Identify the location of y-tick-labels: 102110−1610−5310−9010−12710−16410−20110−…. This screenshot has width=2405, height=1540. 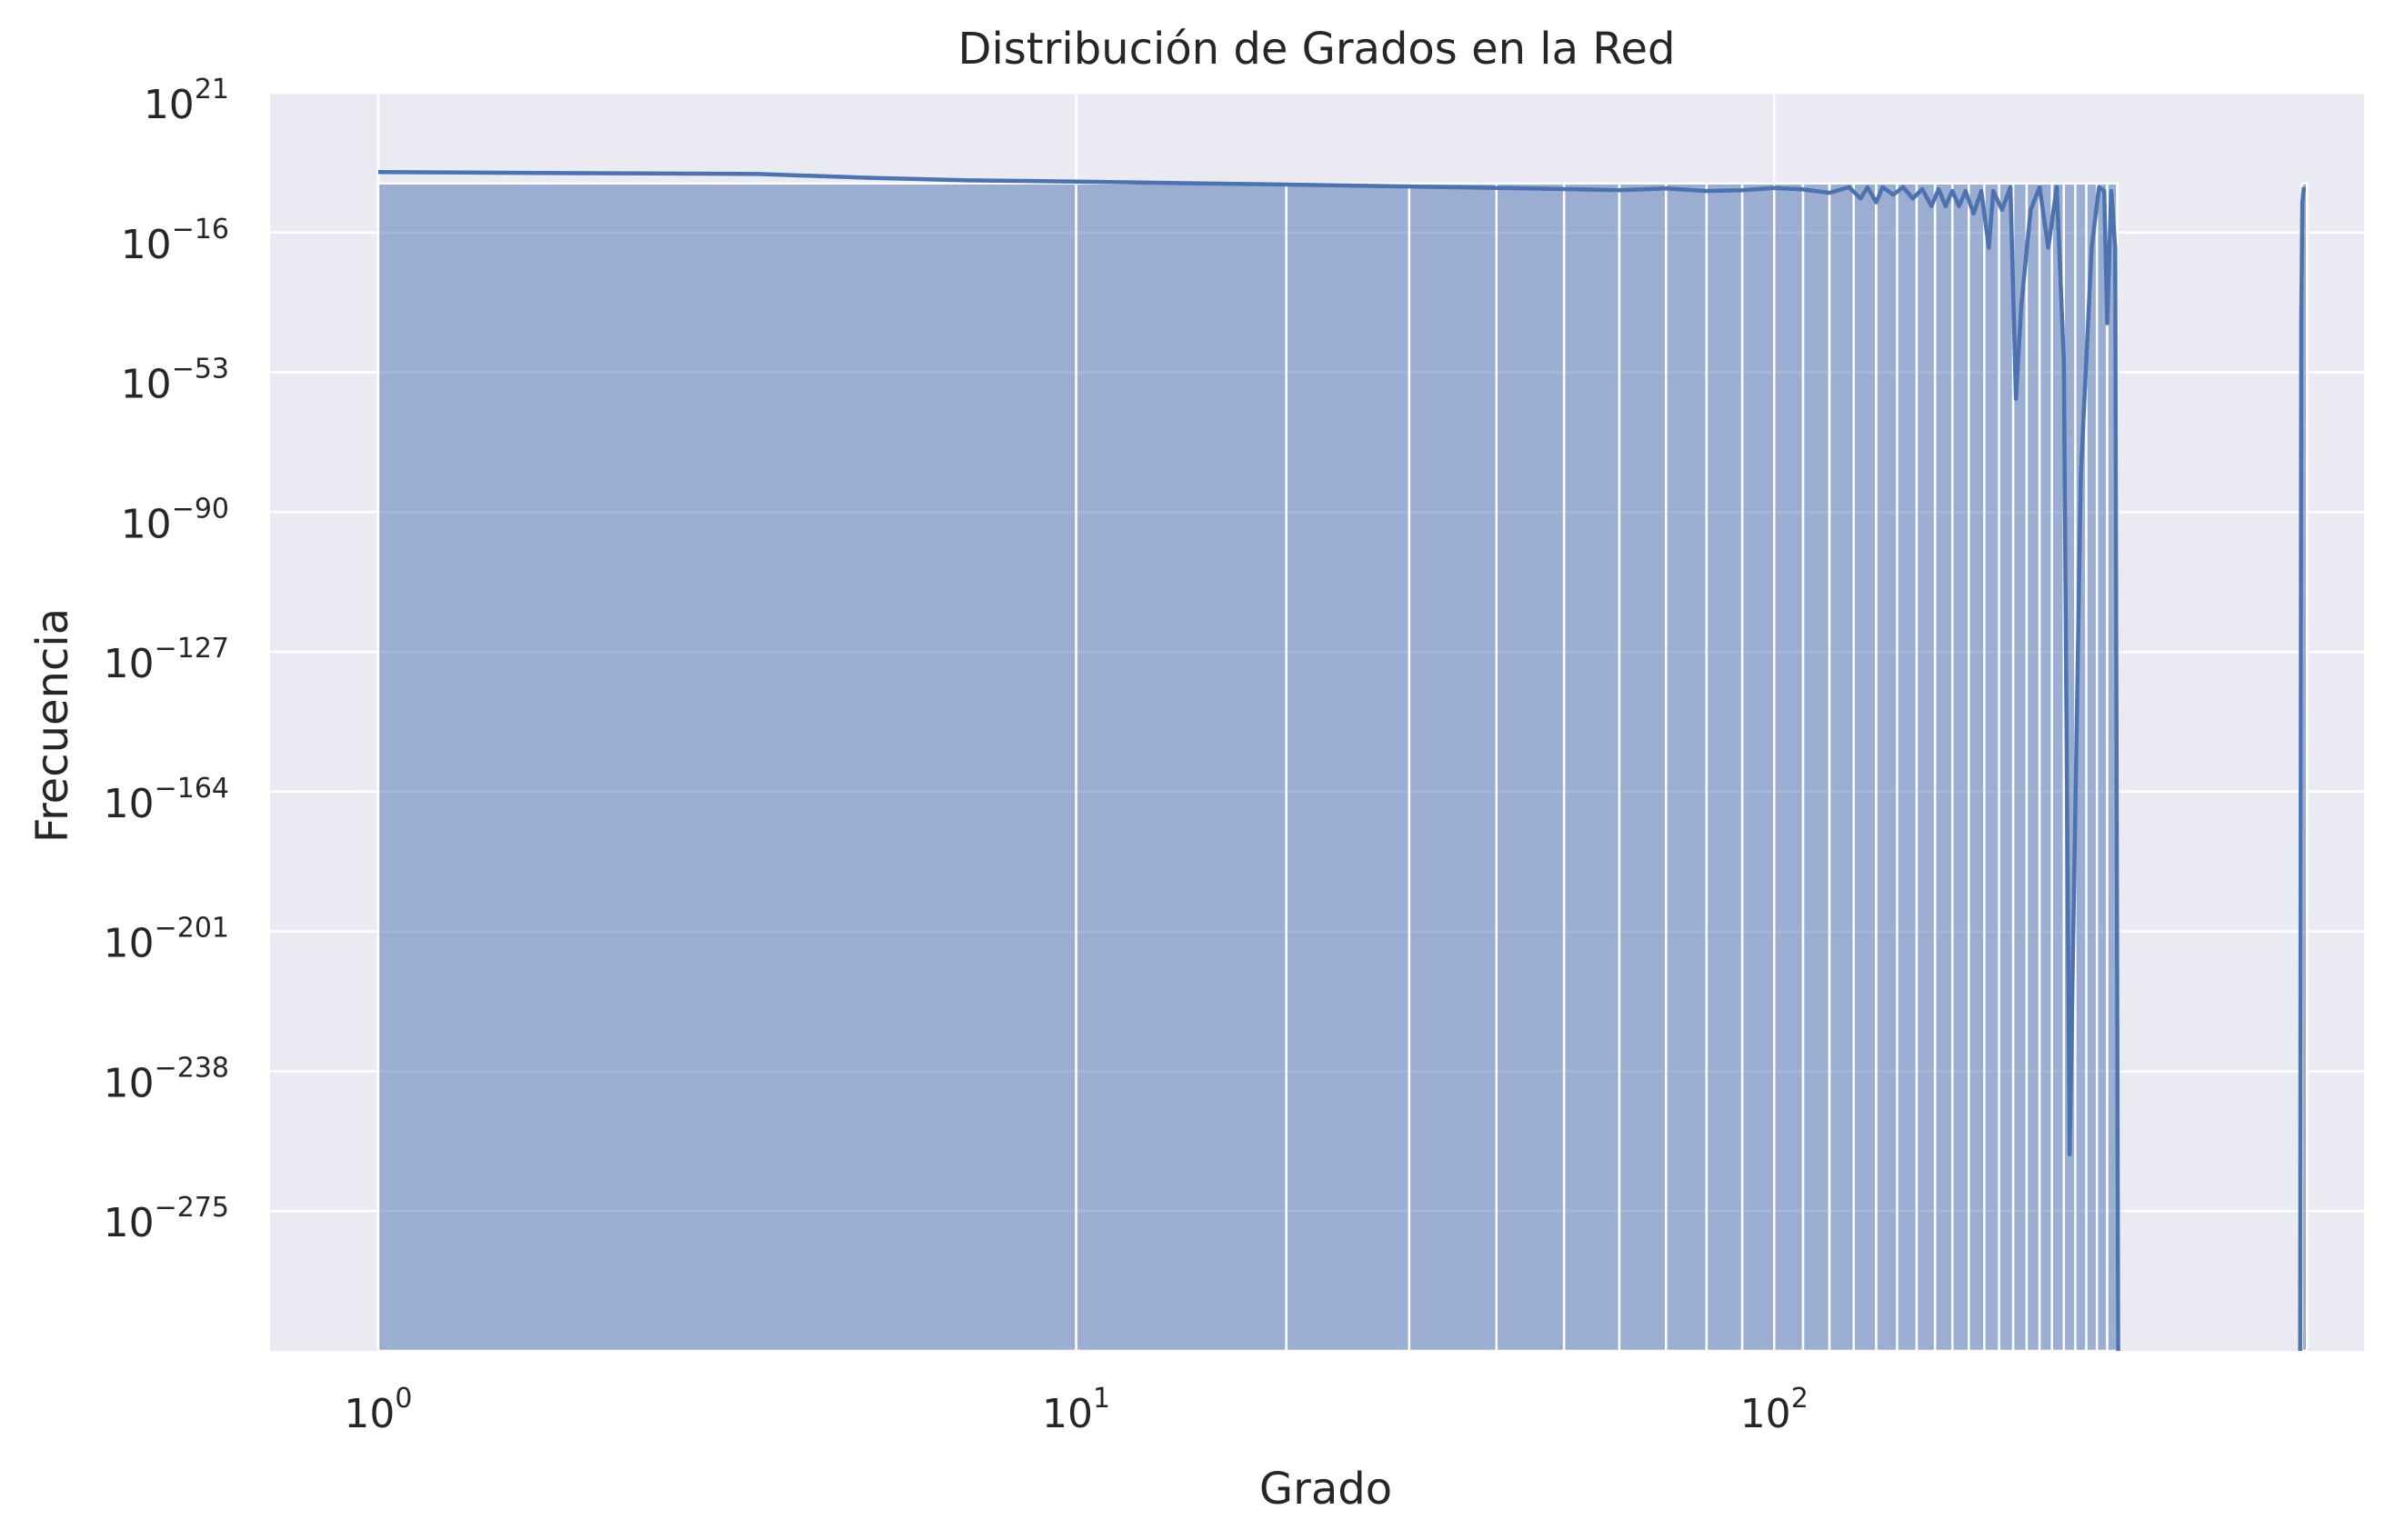
(166, 660).